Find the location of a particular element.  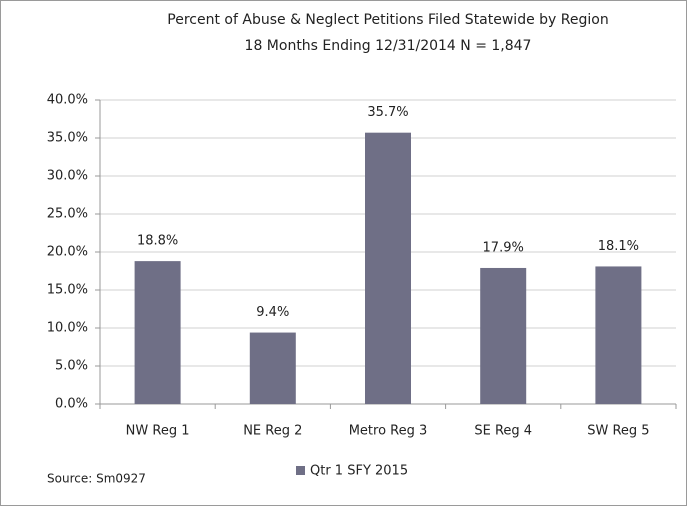

y-tick-label: 30.0% is located at coordinates (67, 176).